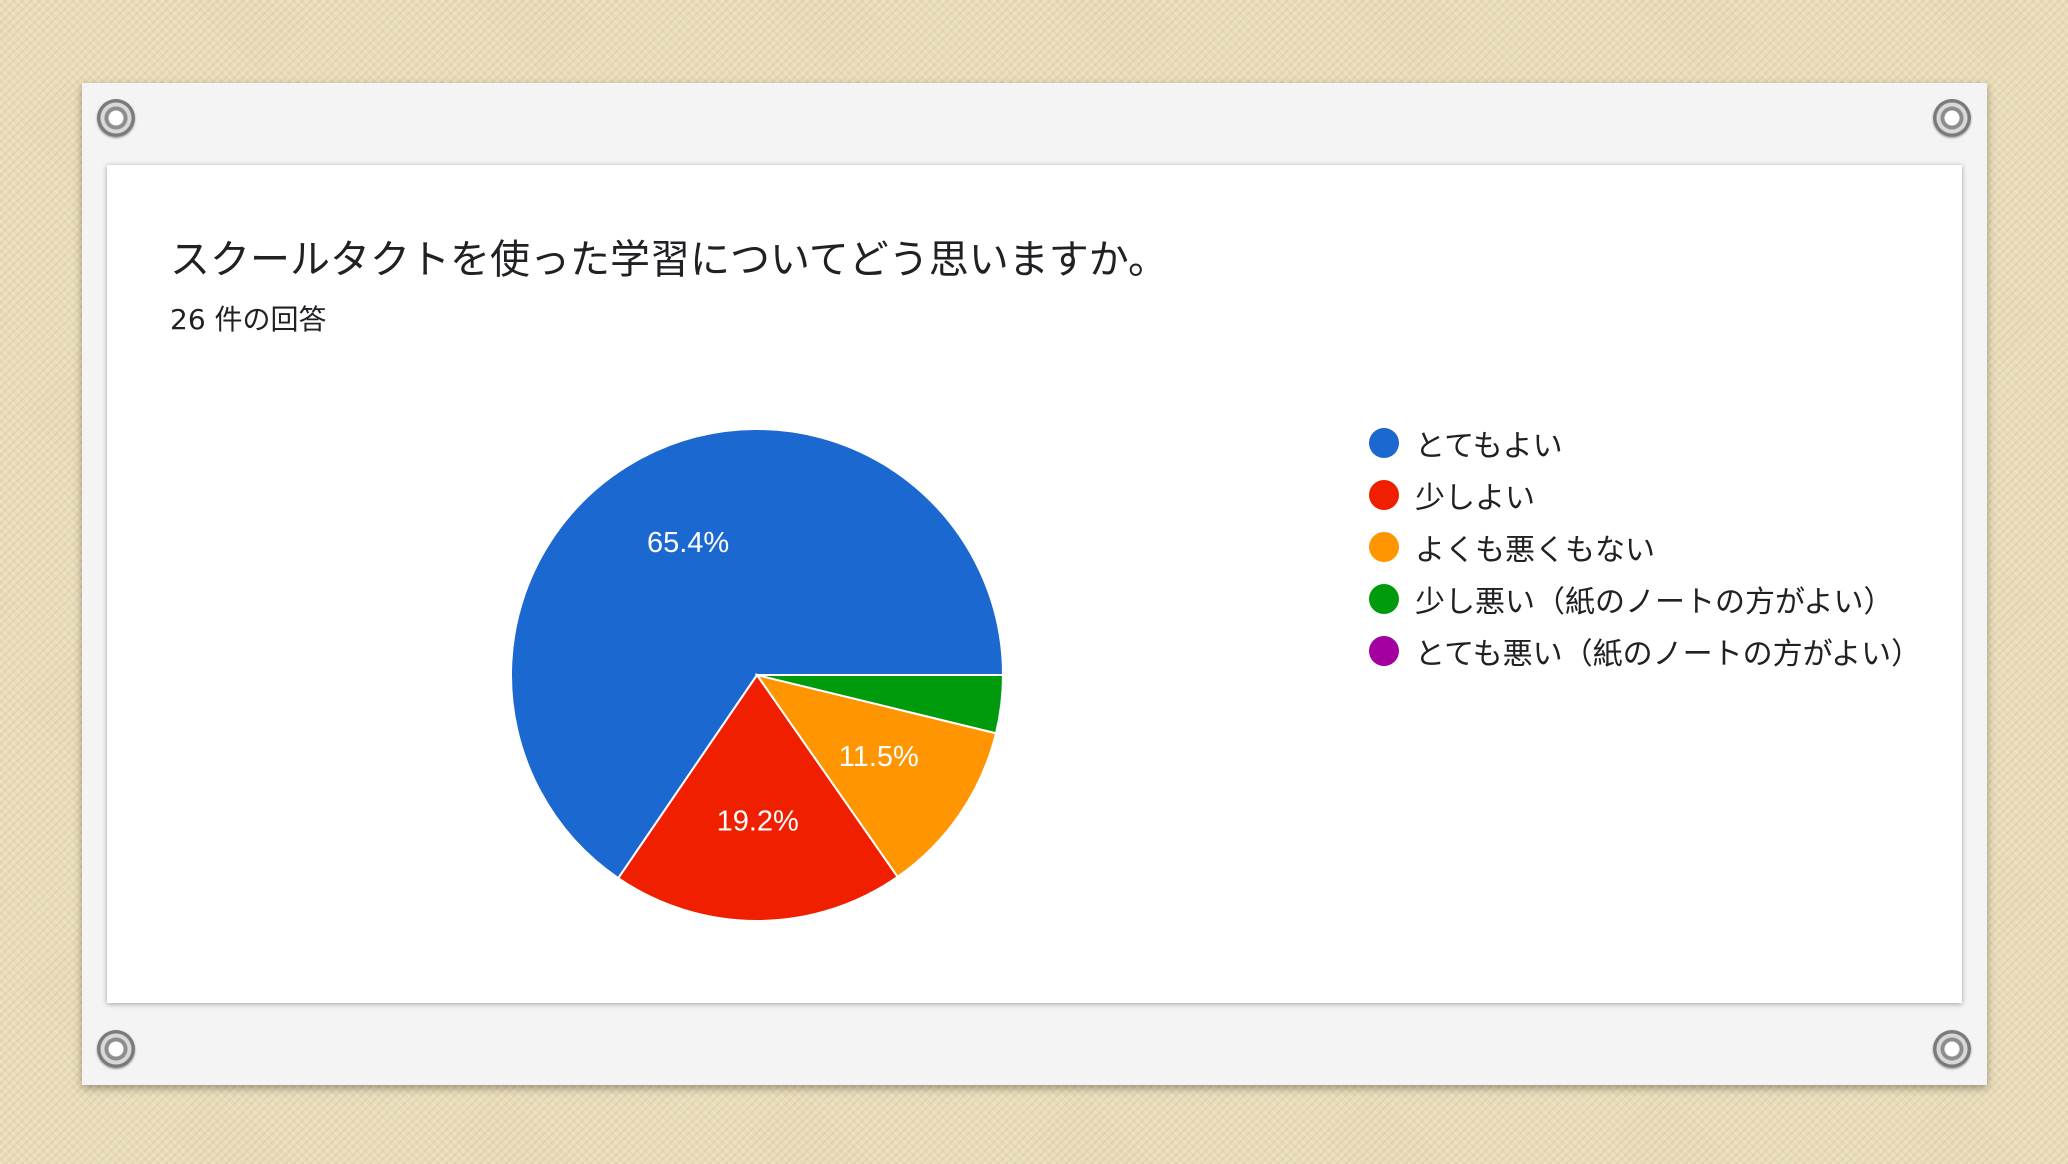  What do you see at coordinates (669, 260) in the screenshot?
I see `chart-title: スクールタクトを使った学習についてどう思いますか。` at bounding box center [669, 260].